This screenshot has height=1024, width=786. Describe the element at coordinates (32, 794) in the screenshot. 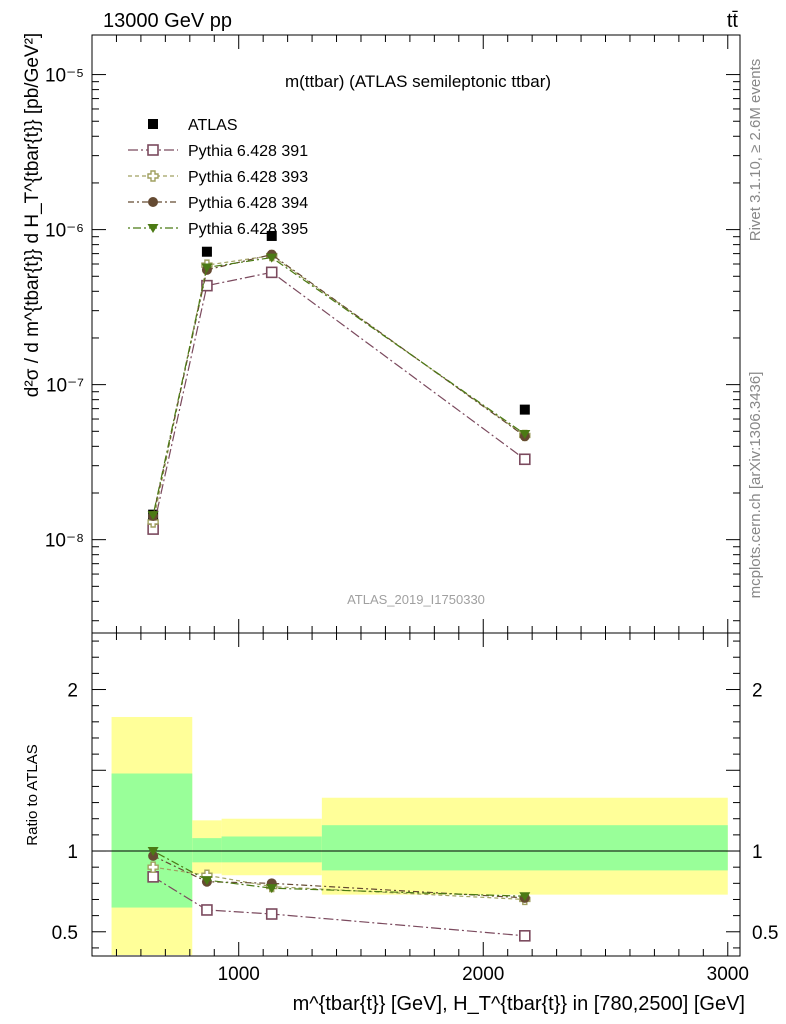

I see `ratio-y-axis-label: Ratio to ATLAS` at that location.